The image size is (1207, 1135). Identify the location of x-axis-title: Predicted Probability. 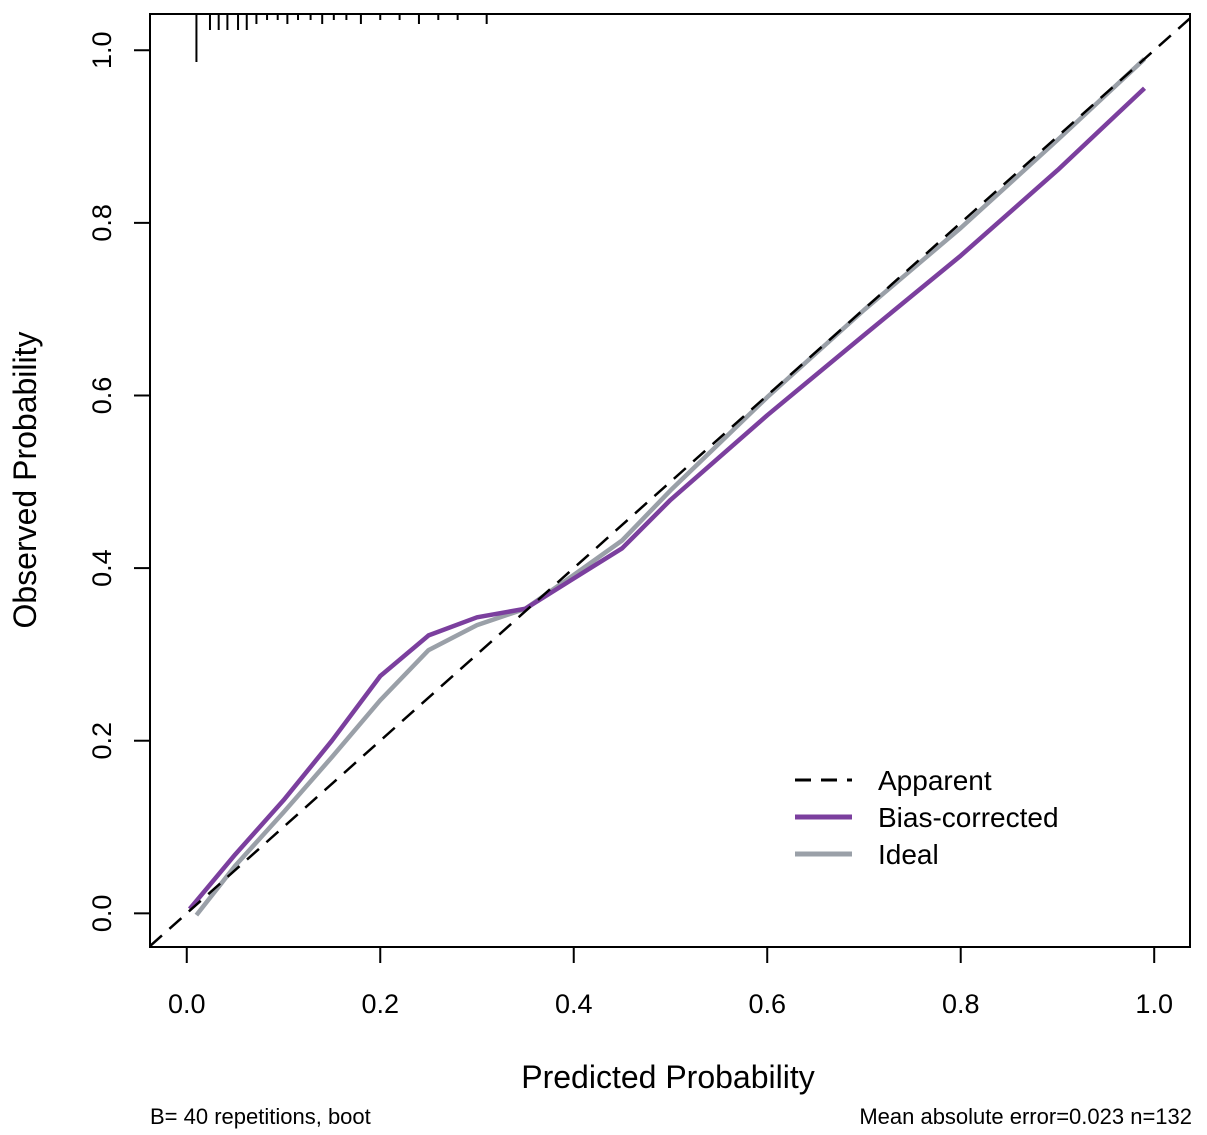
(667, 1077).